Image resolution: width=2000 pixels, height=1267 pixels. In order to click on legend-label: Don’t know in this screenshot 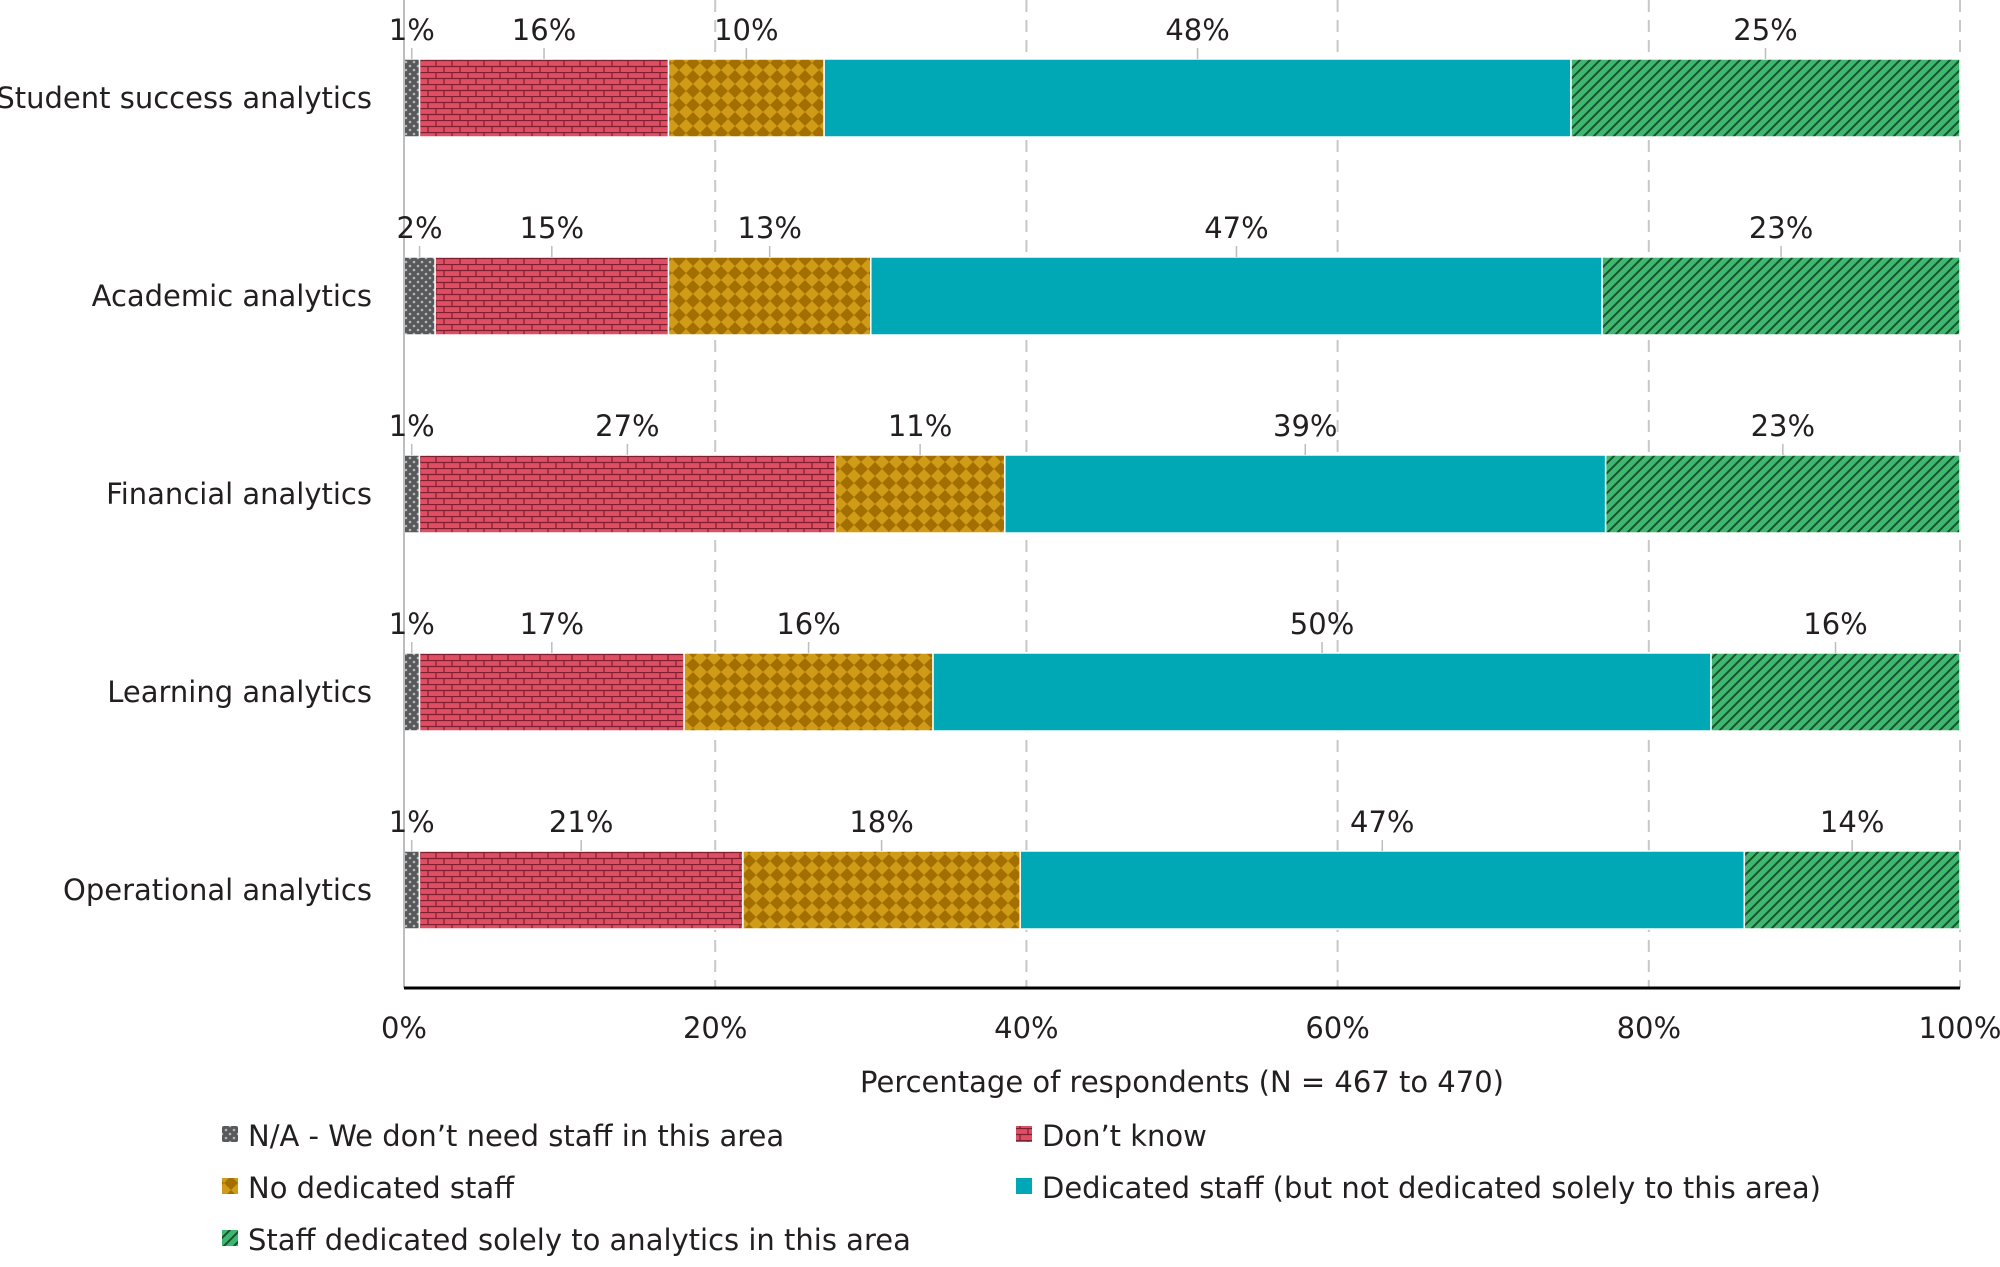, I will do `click(1124, 1136)`.